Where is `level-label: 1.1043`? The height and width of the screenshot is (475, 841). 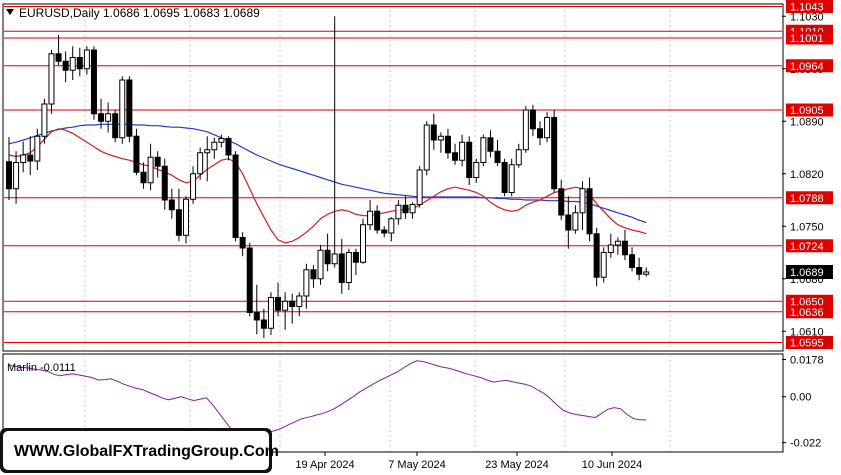
level-label: 1.1043 is located at coordinates (807, 8).